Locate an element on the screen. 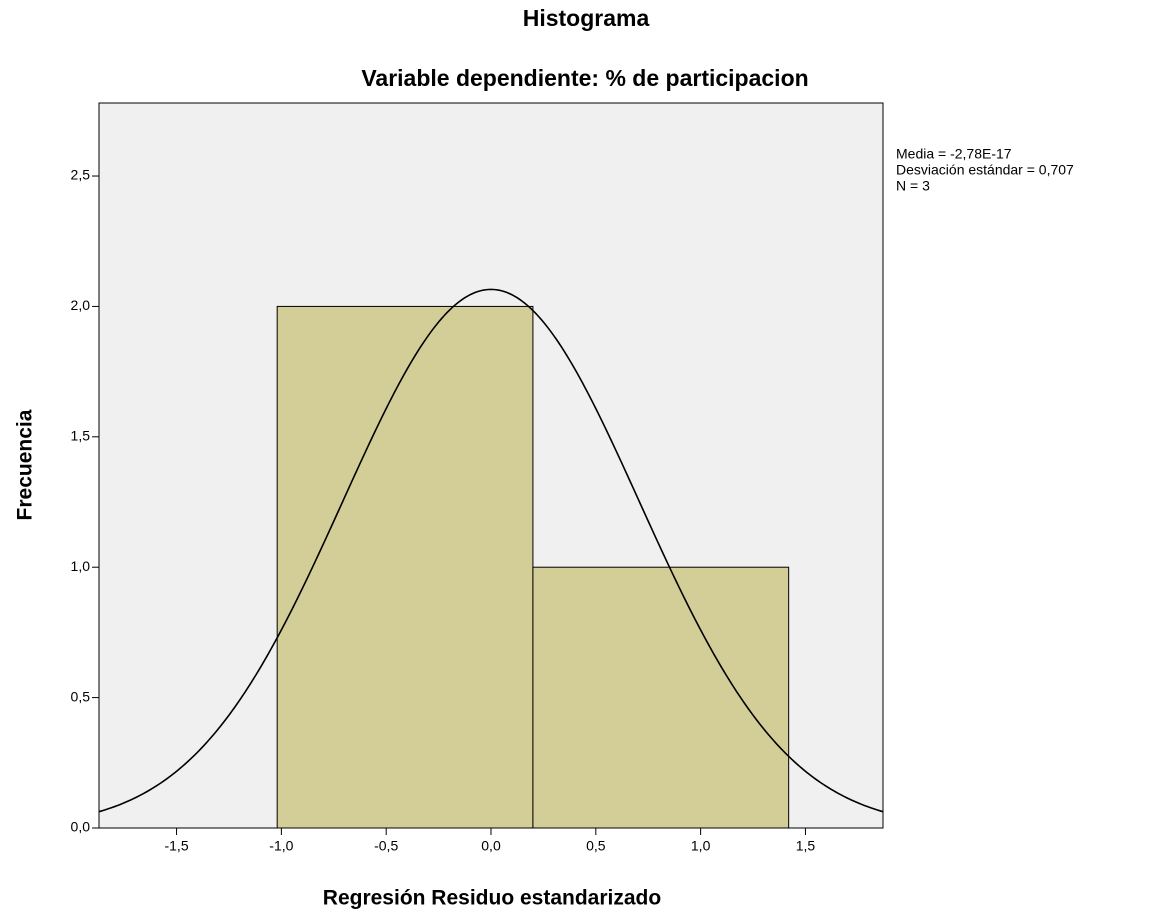 The height and width of the screenshot is (920, 1172). chart-title: Histograma is located at coordinates (586, 18).